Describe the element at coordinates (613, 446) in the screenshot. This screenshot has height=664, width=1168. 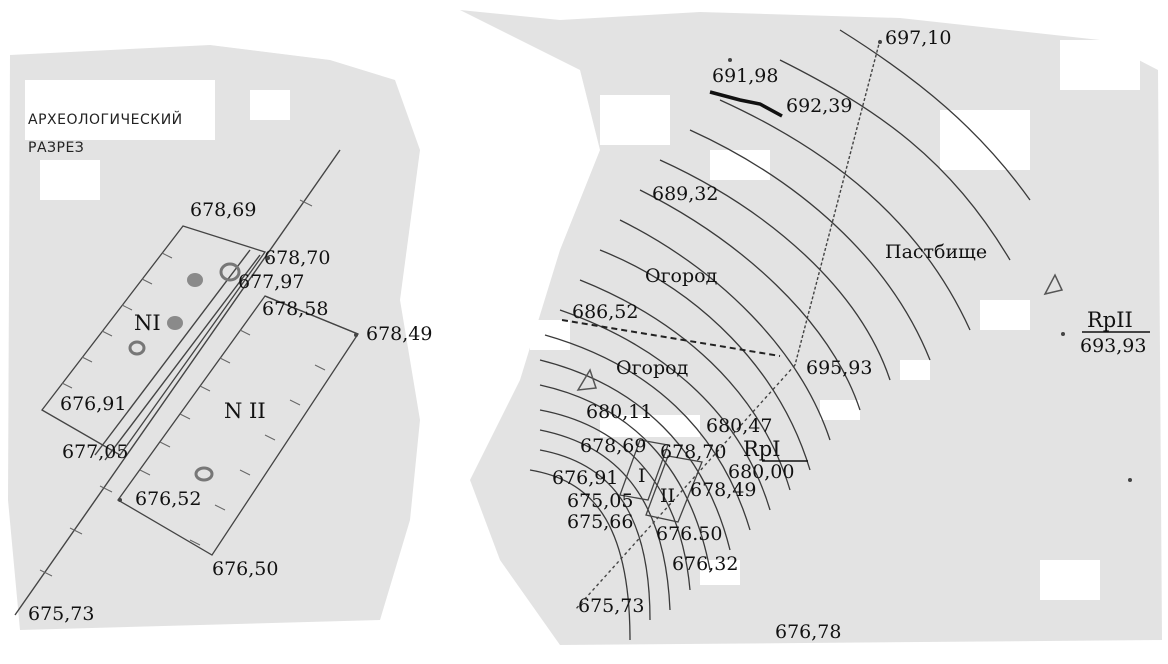
I see `elev-678-69-r: 678,69` at that location.